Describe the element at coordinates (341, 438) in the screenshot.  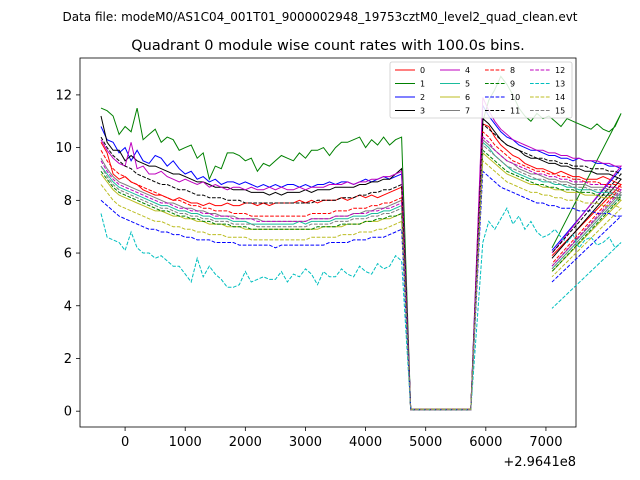
I see `x-axis: 0 1000 2000 3000 4000 5000 6000 7000` at that location.